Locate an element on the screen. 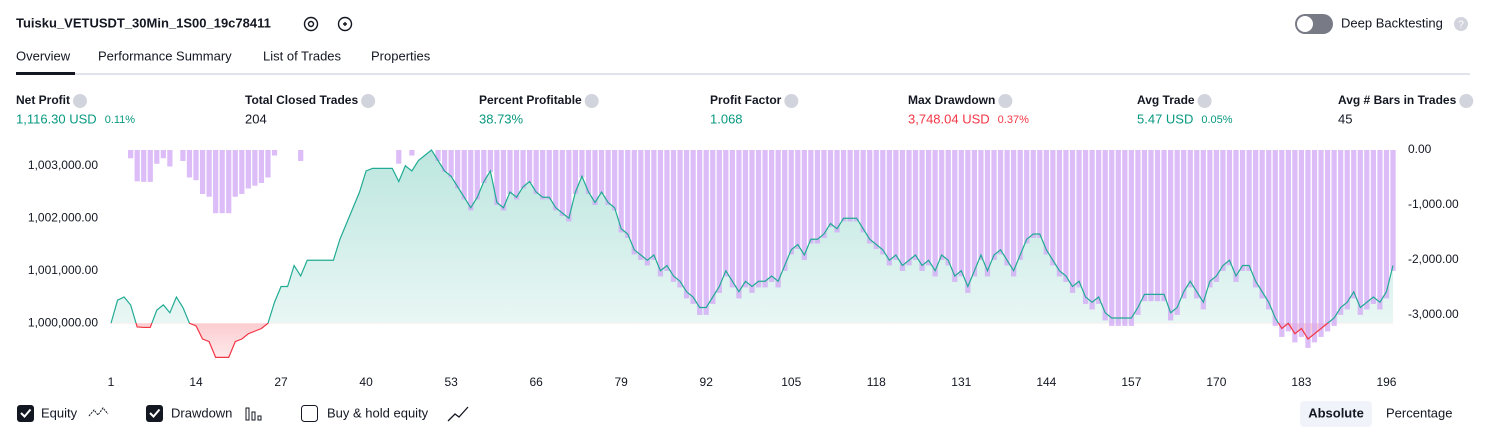 The height and width of the screenshot is (438, 1486). metric-value: 1,116.30 USD is located at coordinates (56, 118).